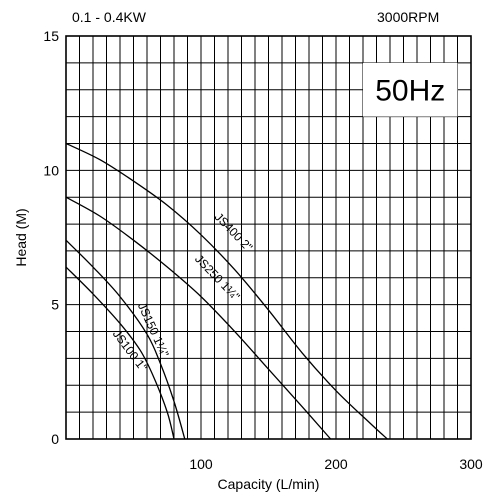 This screenshot has width=500, height=500. What do you see at coordinates (55, 305) in the screenshot?
I see `y-tick-label: 5` at bounding box center [55, 305].